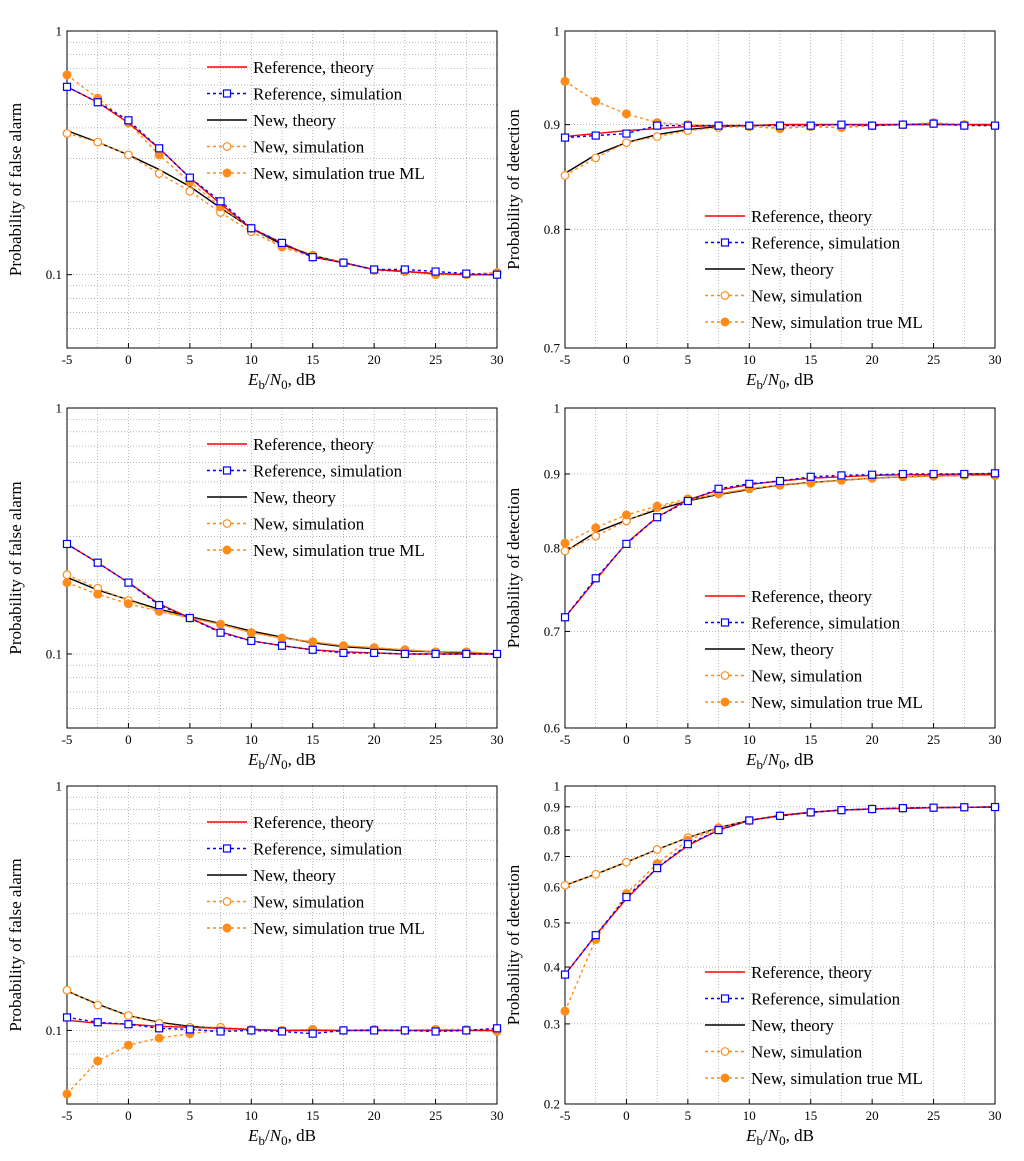 The width and height of the screenshot is (1024, 1161). Describe the element at coordinates (312, 359) in the screenshot. I see `x-tick-label: 15` at that location.